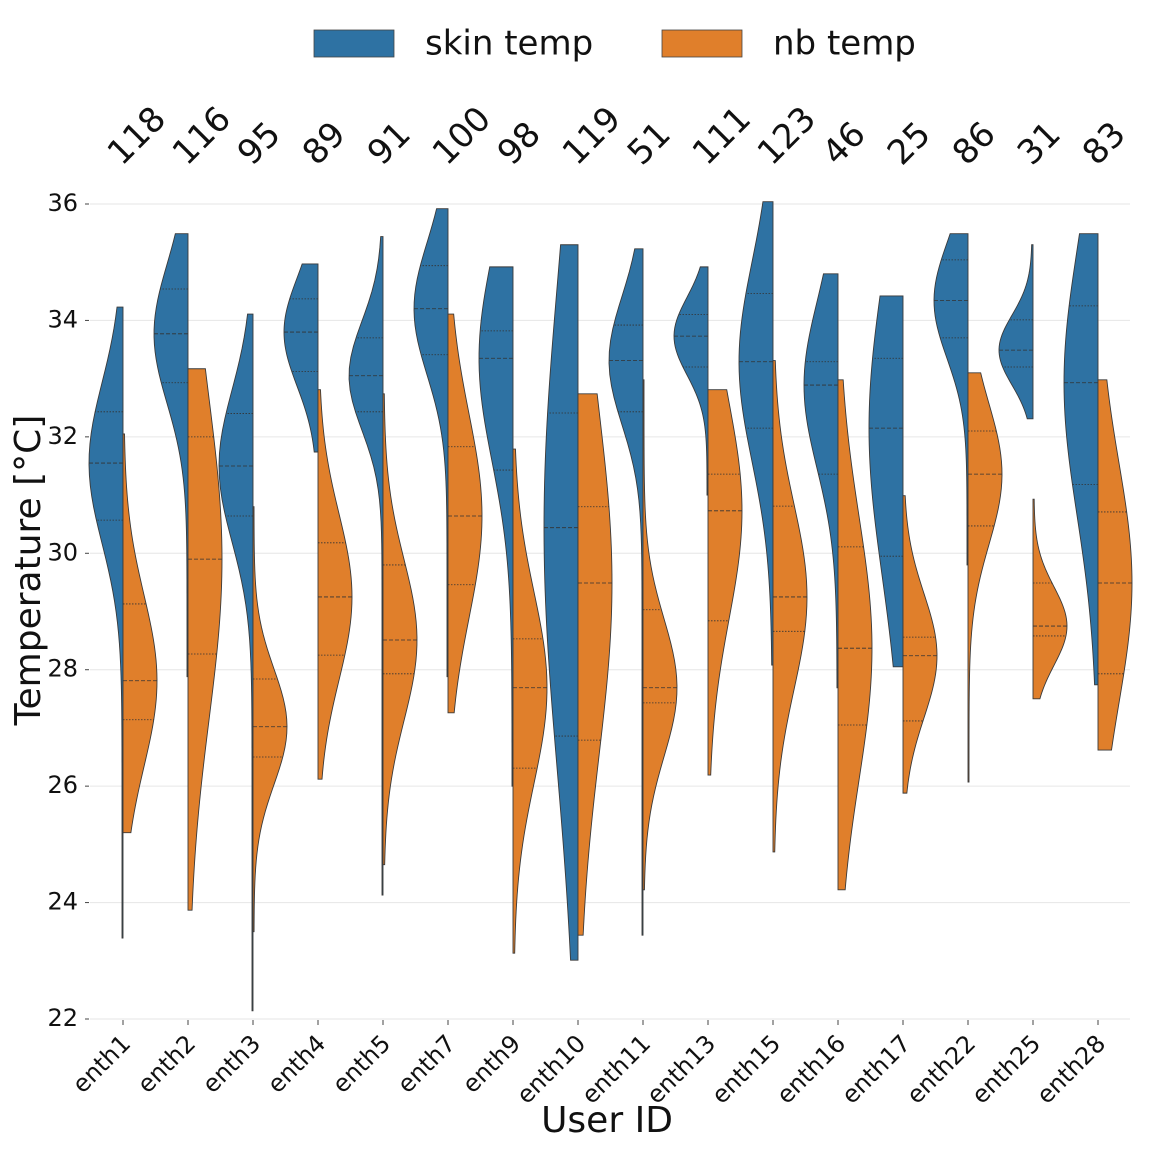 Image resolution: width=1152 pixels, height=1156 pixels. Describe the element at coordinates (1071, 1069) in the screenshot. I see `x-tick-label: enth28` at that location.